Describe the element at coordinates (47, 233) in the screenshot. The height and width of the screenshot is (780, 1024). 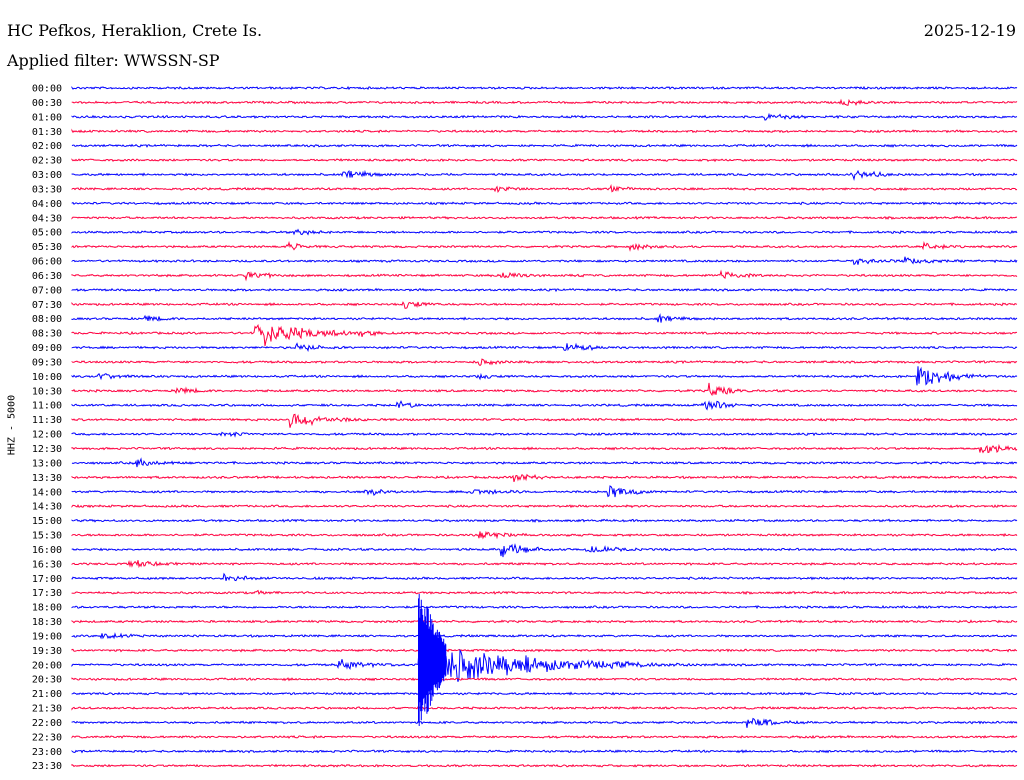
I see `row-time-label: 05:00` at that location.